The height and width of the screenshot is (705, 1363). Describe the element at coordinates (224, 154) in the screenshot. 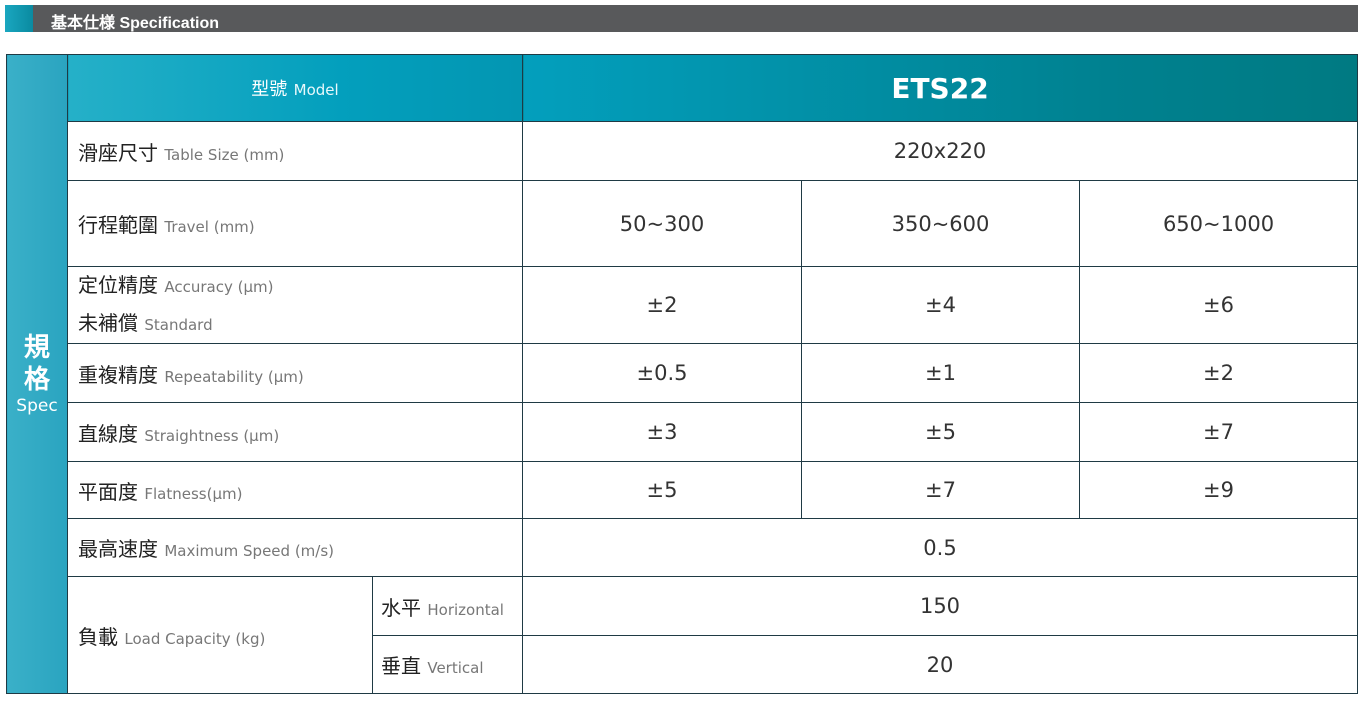

I see `cell-text: Table Size (mm)` at that location.